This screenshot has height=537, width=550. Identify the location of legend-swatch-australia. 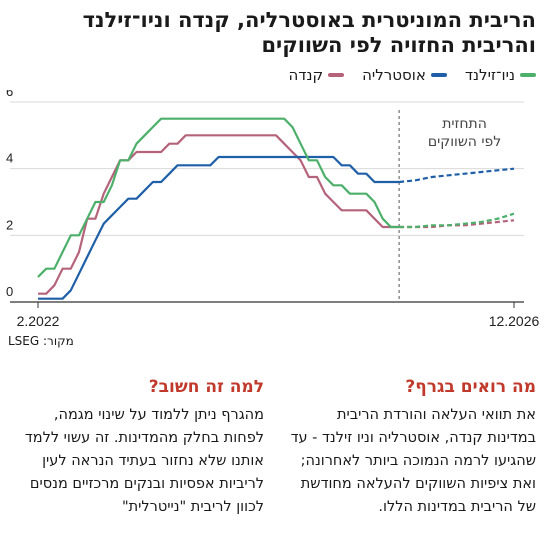
(438, 75).